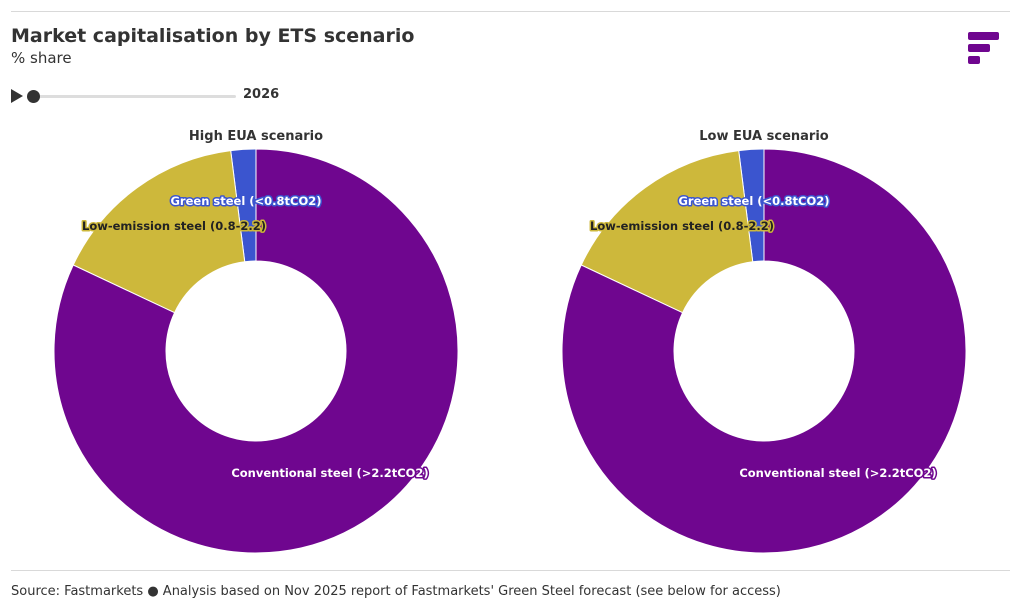  I want to click on pie-title: High EUA scenario, so click(256, 136).